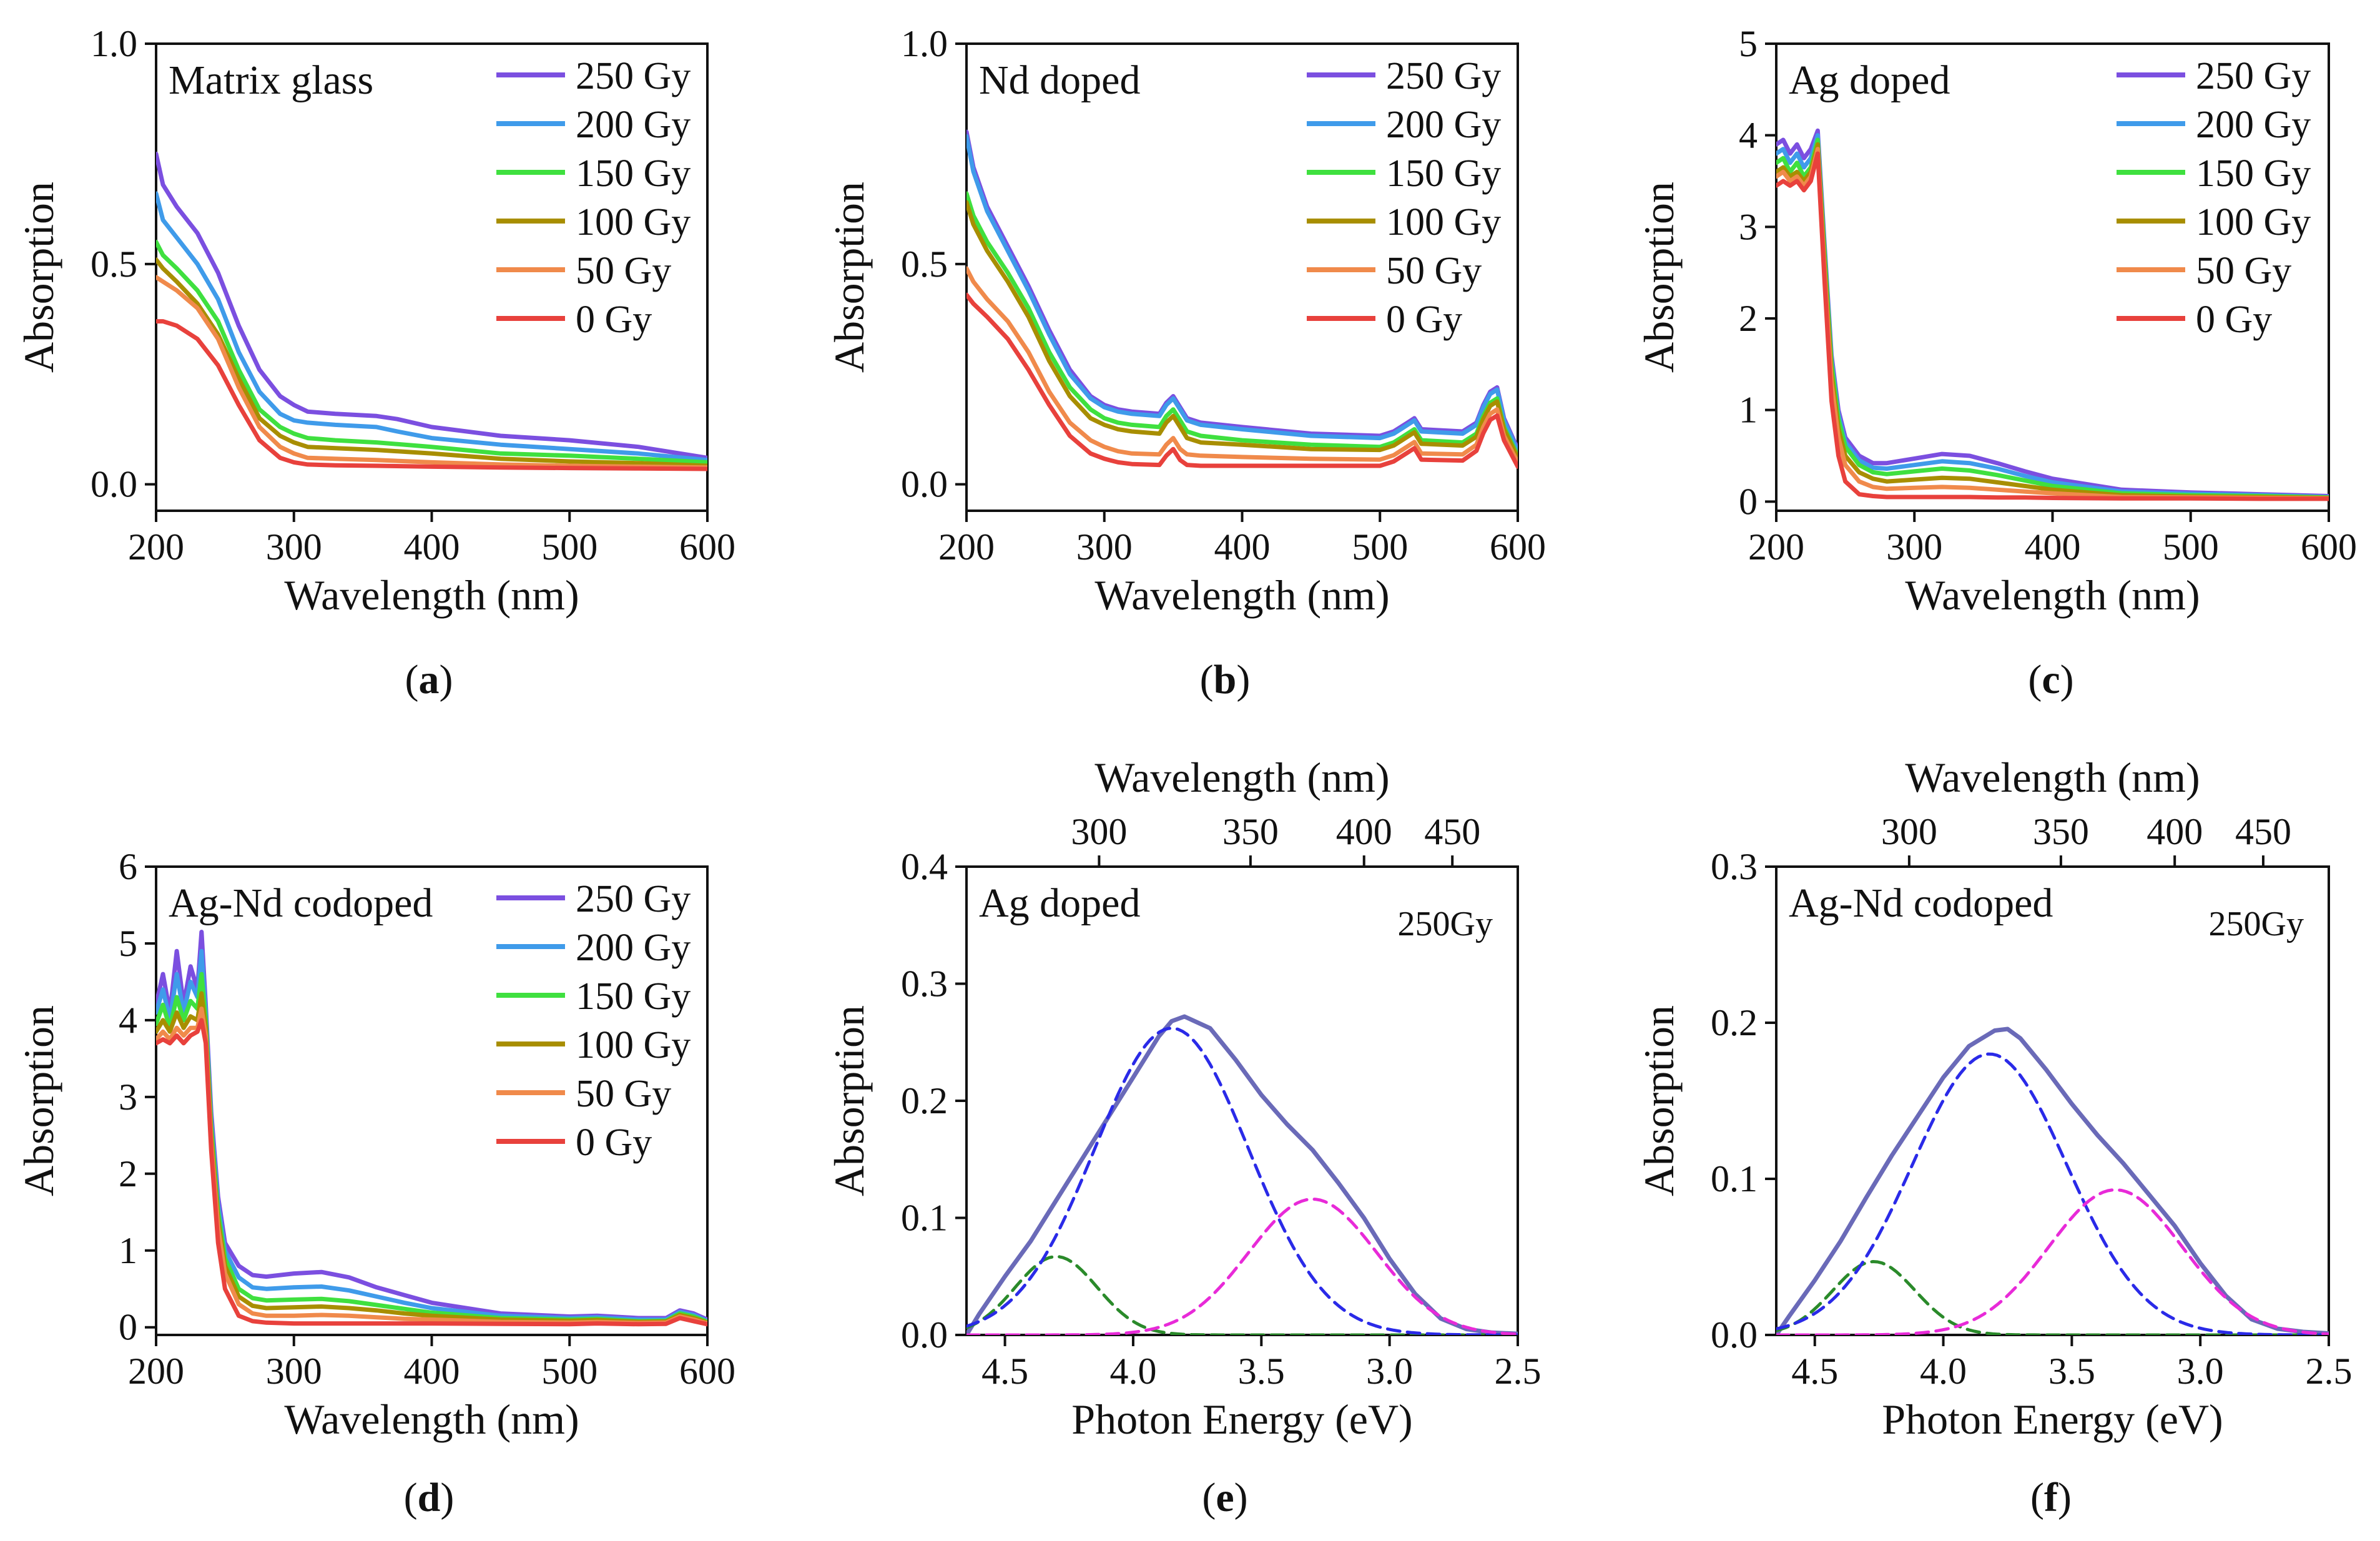 Image resolution: width=2380 pixels, height=1541 pixels. I want to click on legend-label: 150 Gy, so click(634, 174).